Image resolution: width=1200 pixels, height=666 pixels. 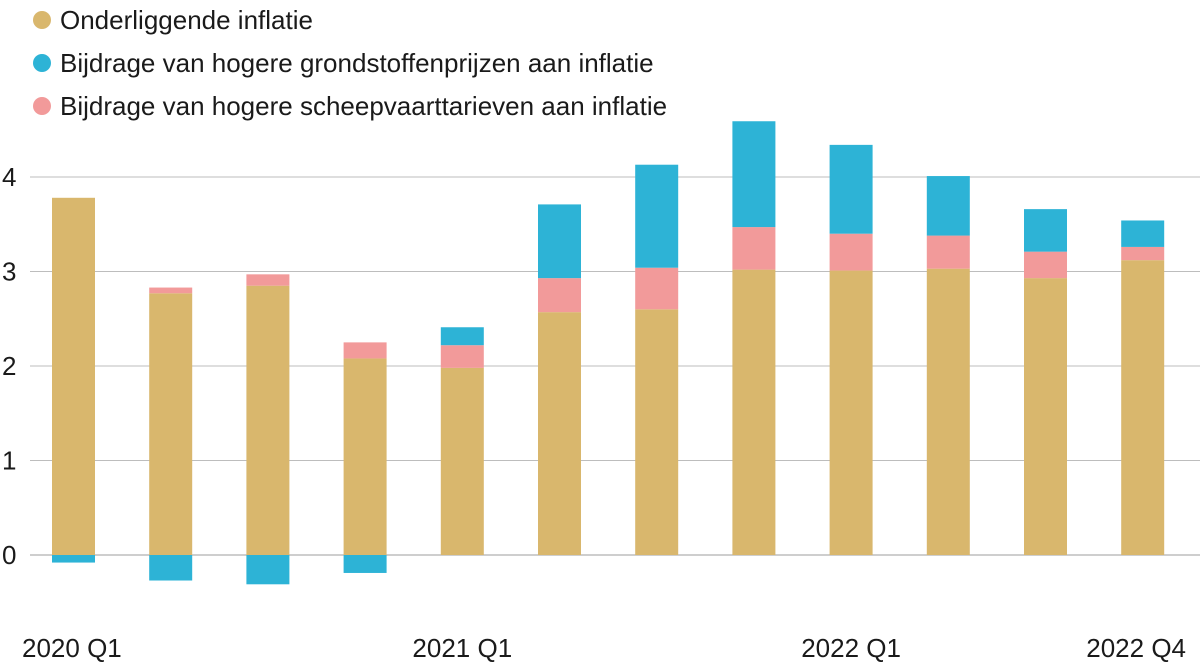 What do you see at coordinates (1136, 648) in the screenshot?
I see `x-tick-label-3: 2022 Q4` at bounding box center [1136, 648].